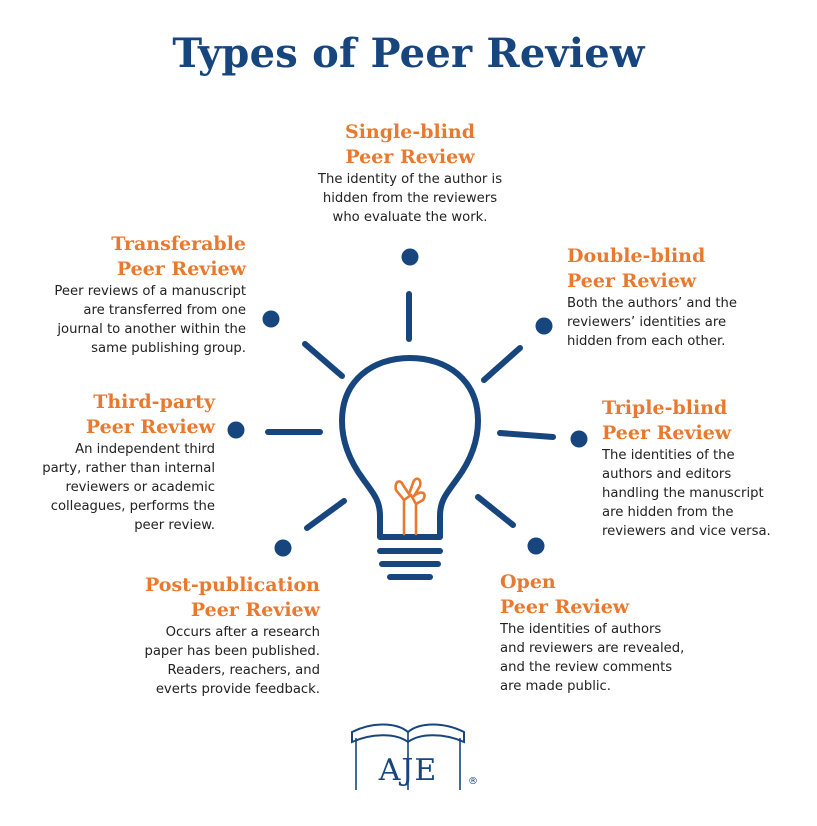 The height and width of the screenshot is (826, 817). I want to click on dot-triple-blind, so click(579, 439).